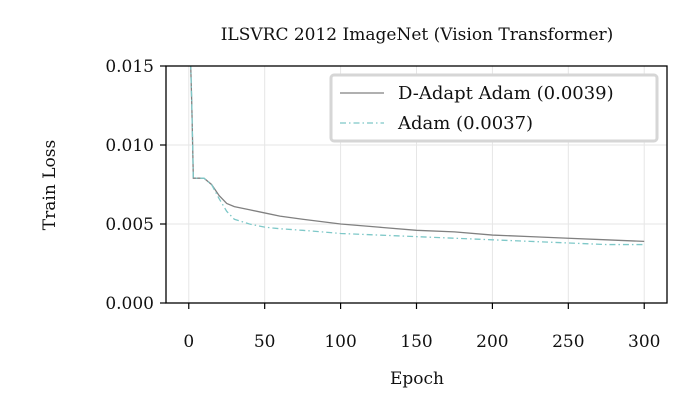 The image size is (690, 420). Describe the element at coordinates (416, 342) in the screenshot. I see `x-tick-label: 150` at that location.